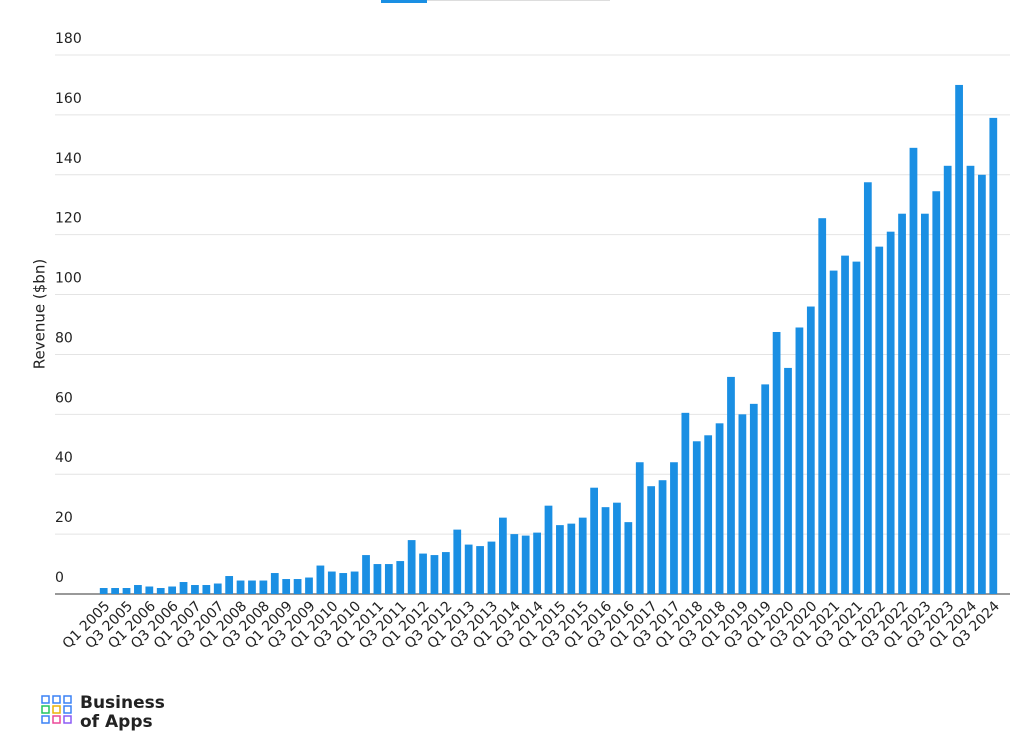 Image resolution: width=1023 pixels, height=754 pixels. I want to click on y-tick-label: 40, so click(64, 458).